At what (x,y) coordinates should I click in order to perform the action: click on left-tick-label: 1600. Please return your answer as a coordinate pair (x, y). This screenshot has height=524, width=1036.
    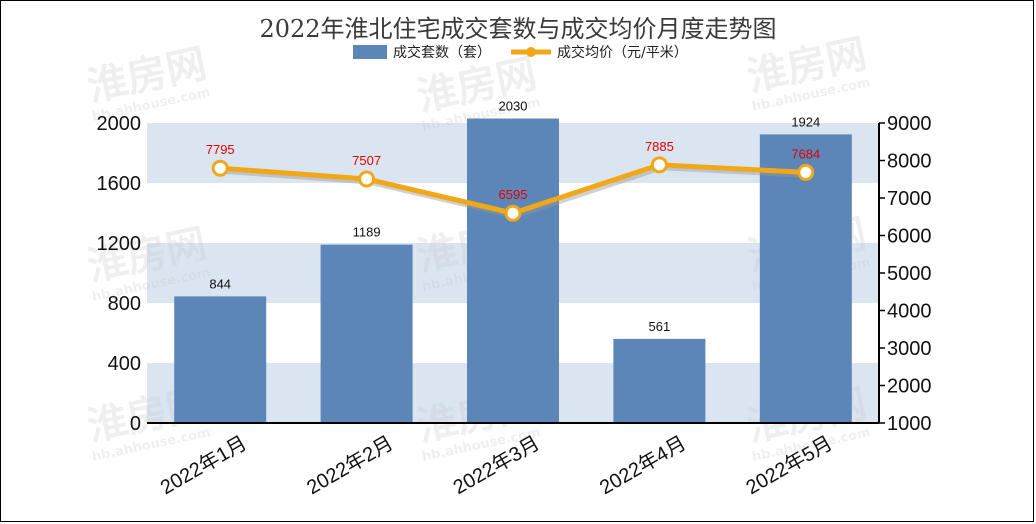
    Looking at the image, I should click on (119, 184).